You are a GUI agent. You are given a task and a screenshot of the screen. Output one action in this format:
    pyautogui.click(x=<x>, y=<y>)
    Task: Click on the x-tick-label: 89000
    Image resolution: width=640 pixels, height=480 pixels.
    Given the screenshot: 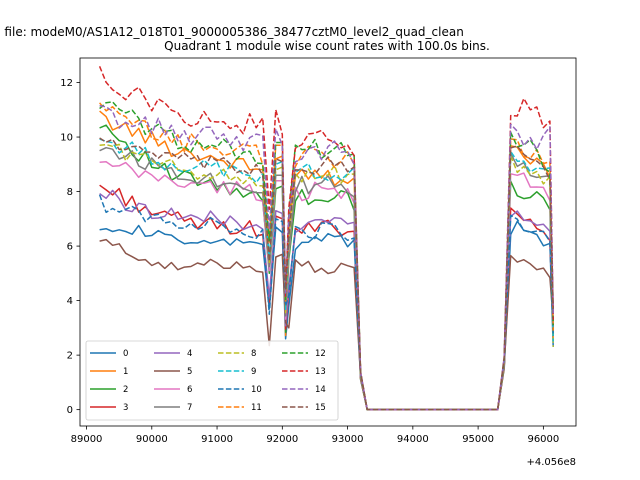 What is the action you would take?
    pyautogui.click(x=87, y=439)
    